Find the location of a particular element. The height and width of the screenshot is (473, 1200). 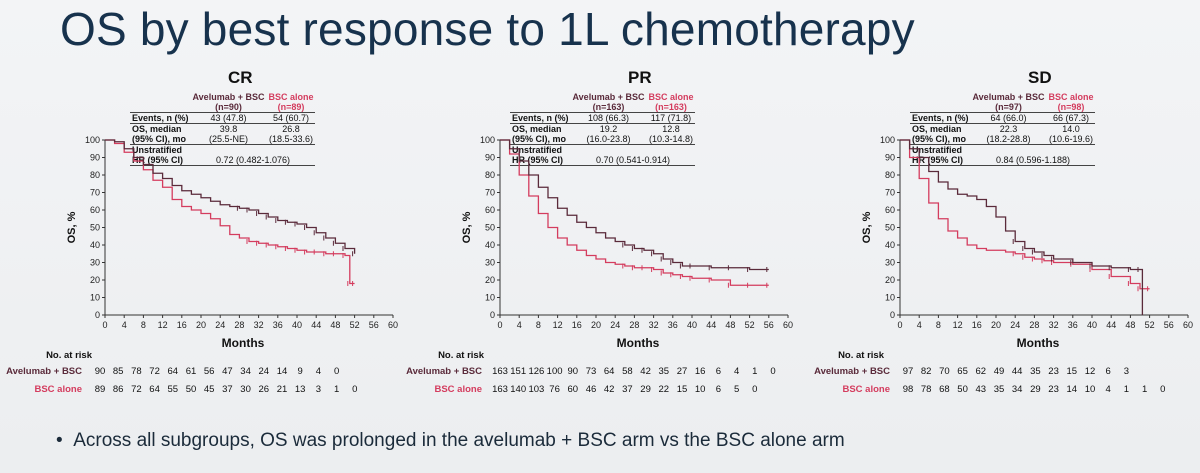

x-tick-label: 8 is located at coordinates (143, 325).